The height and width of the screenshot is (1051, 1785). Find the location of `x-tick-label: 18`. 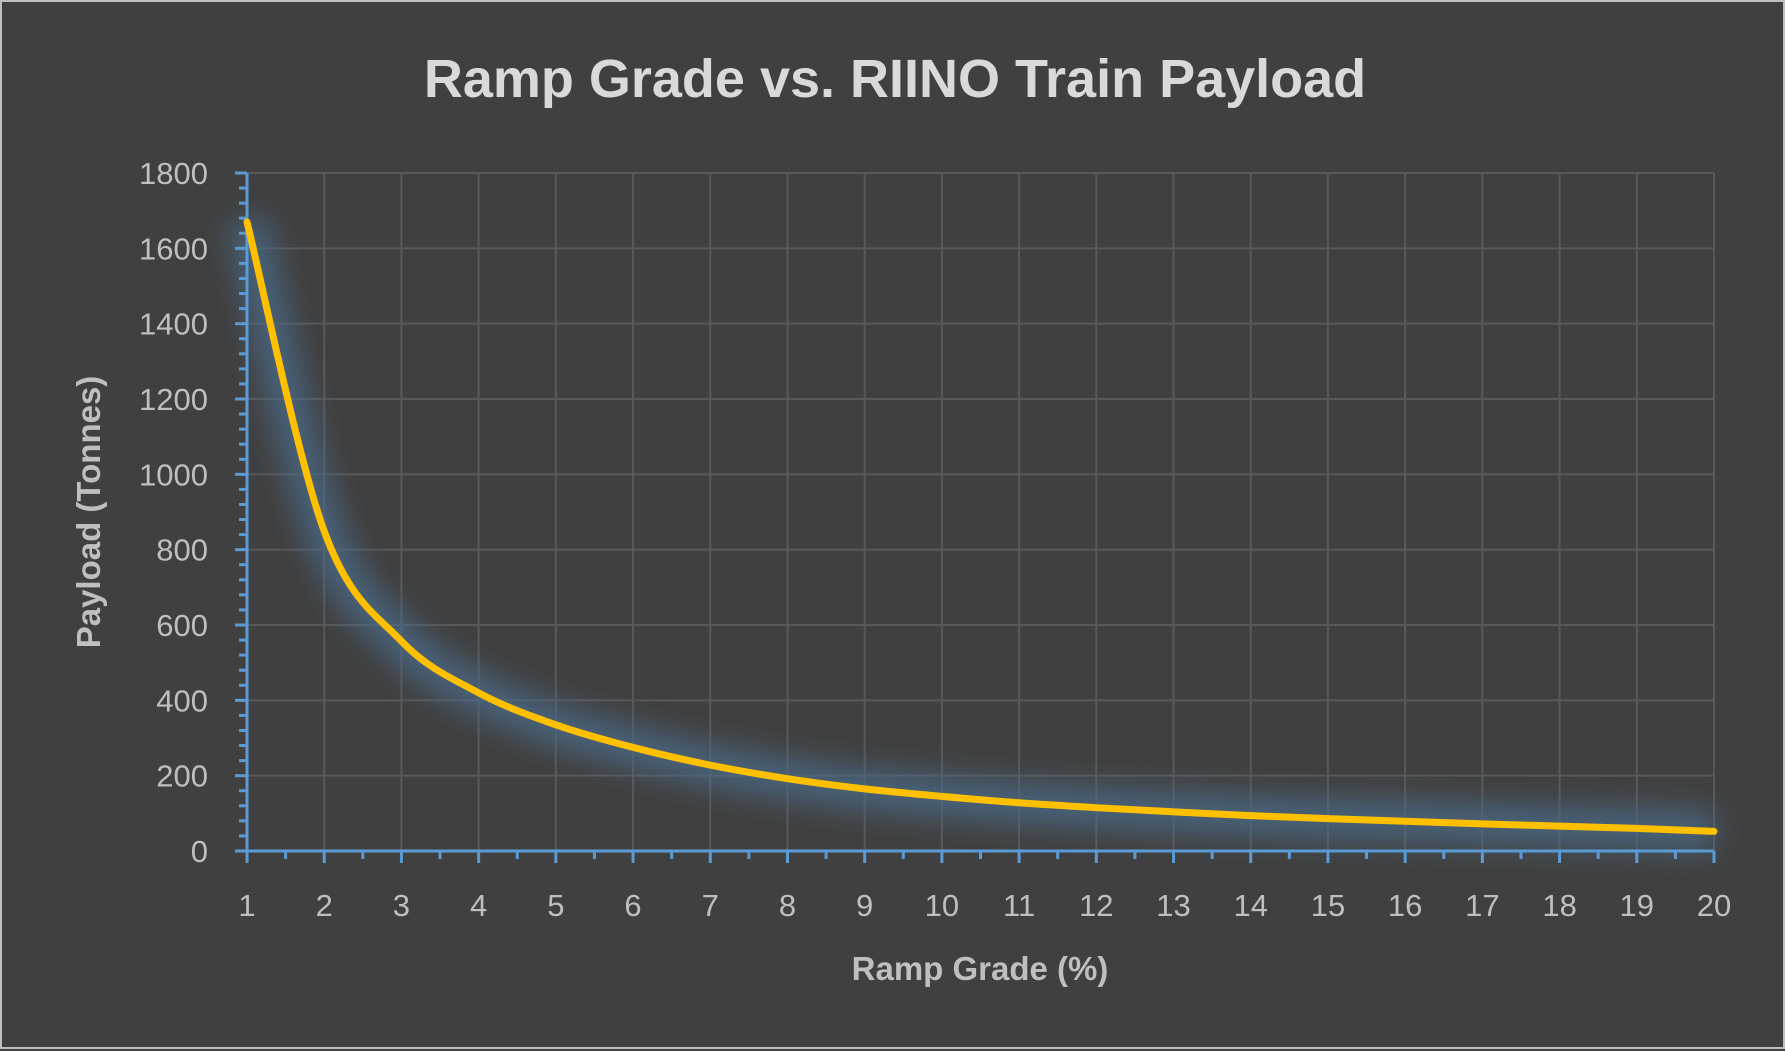

x-tick-label: 18 is located at coordinates (1559, 905).